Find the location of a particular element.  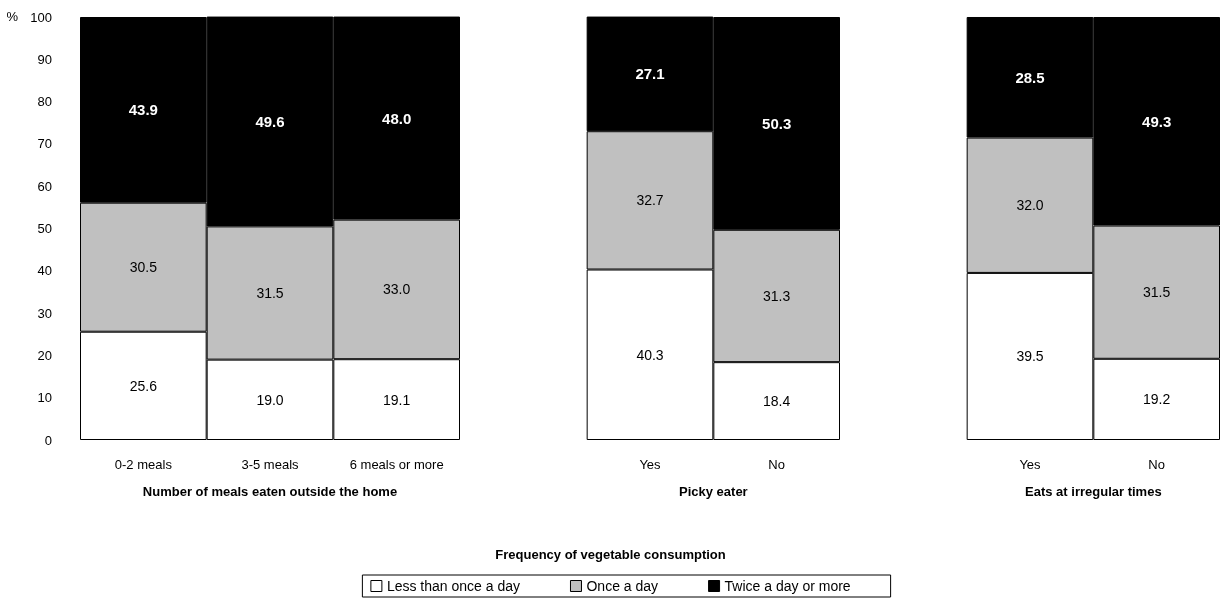

x-tick-label: 0-2 meals is located at coordinates (143, 464).